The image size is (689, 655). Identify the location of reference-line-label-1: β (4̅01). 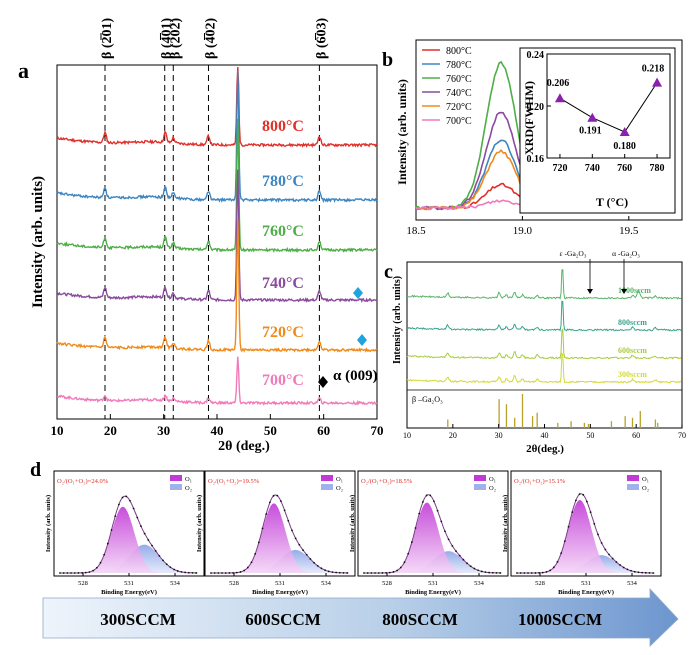
(167, 38).